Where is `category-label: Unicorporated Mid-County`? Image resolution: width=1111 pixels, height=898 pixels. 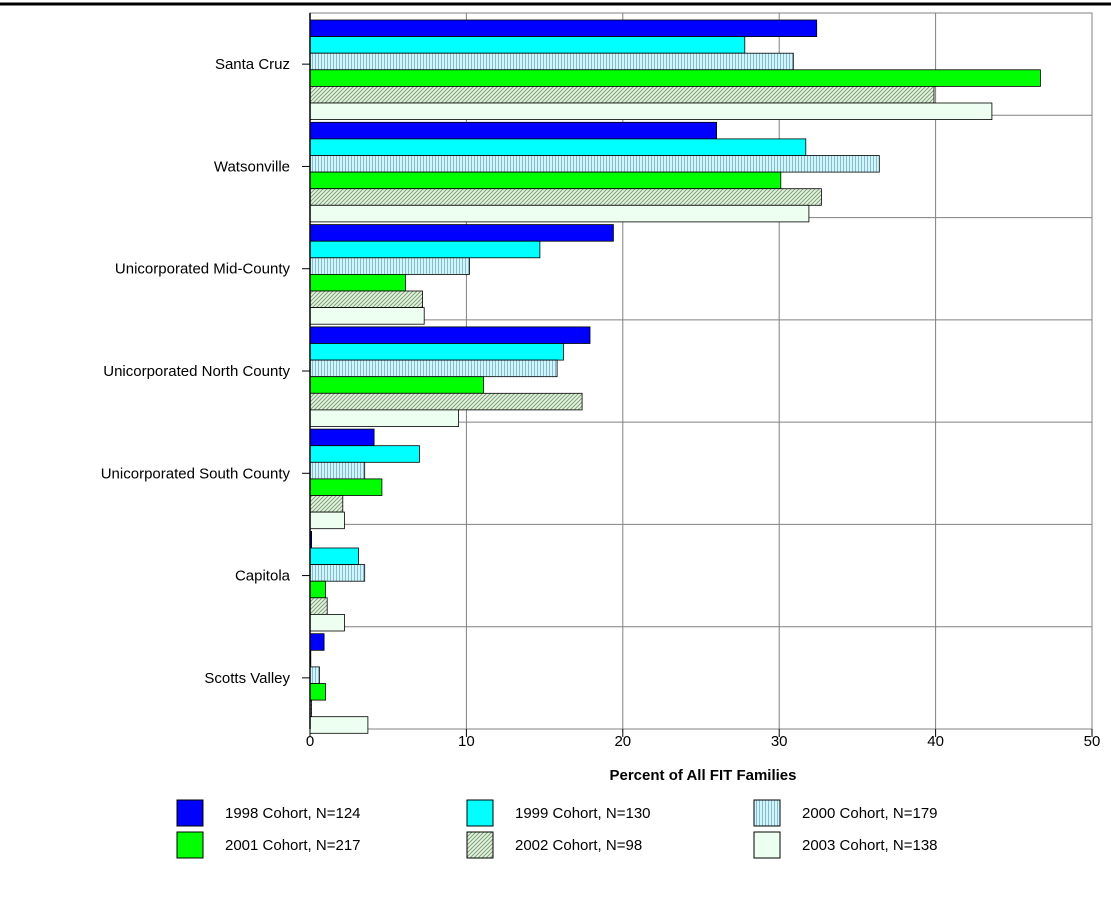
category-label: Unicorporated Mid-County is located at coordinates (203, 269).